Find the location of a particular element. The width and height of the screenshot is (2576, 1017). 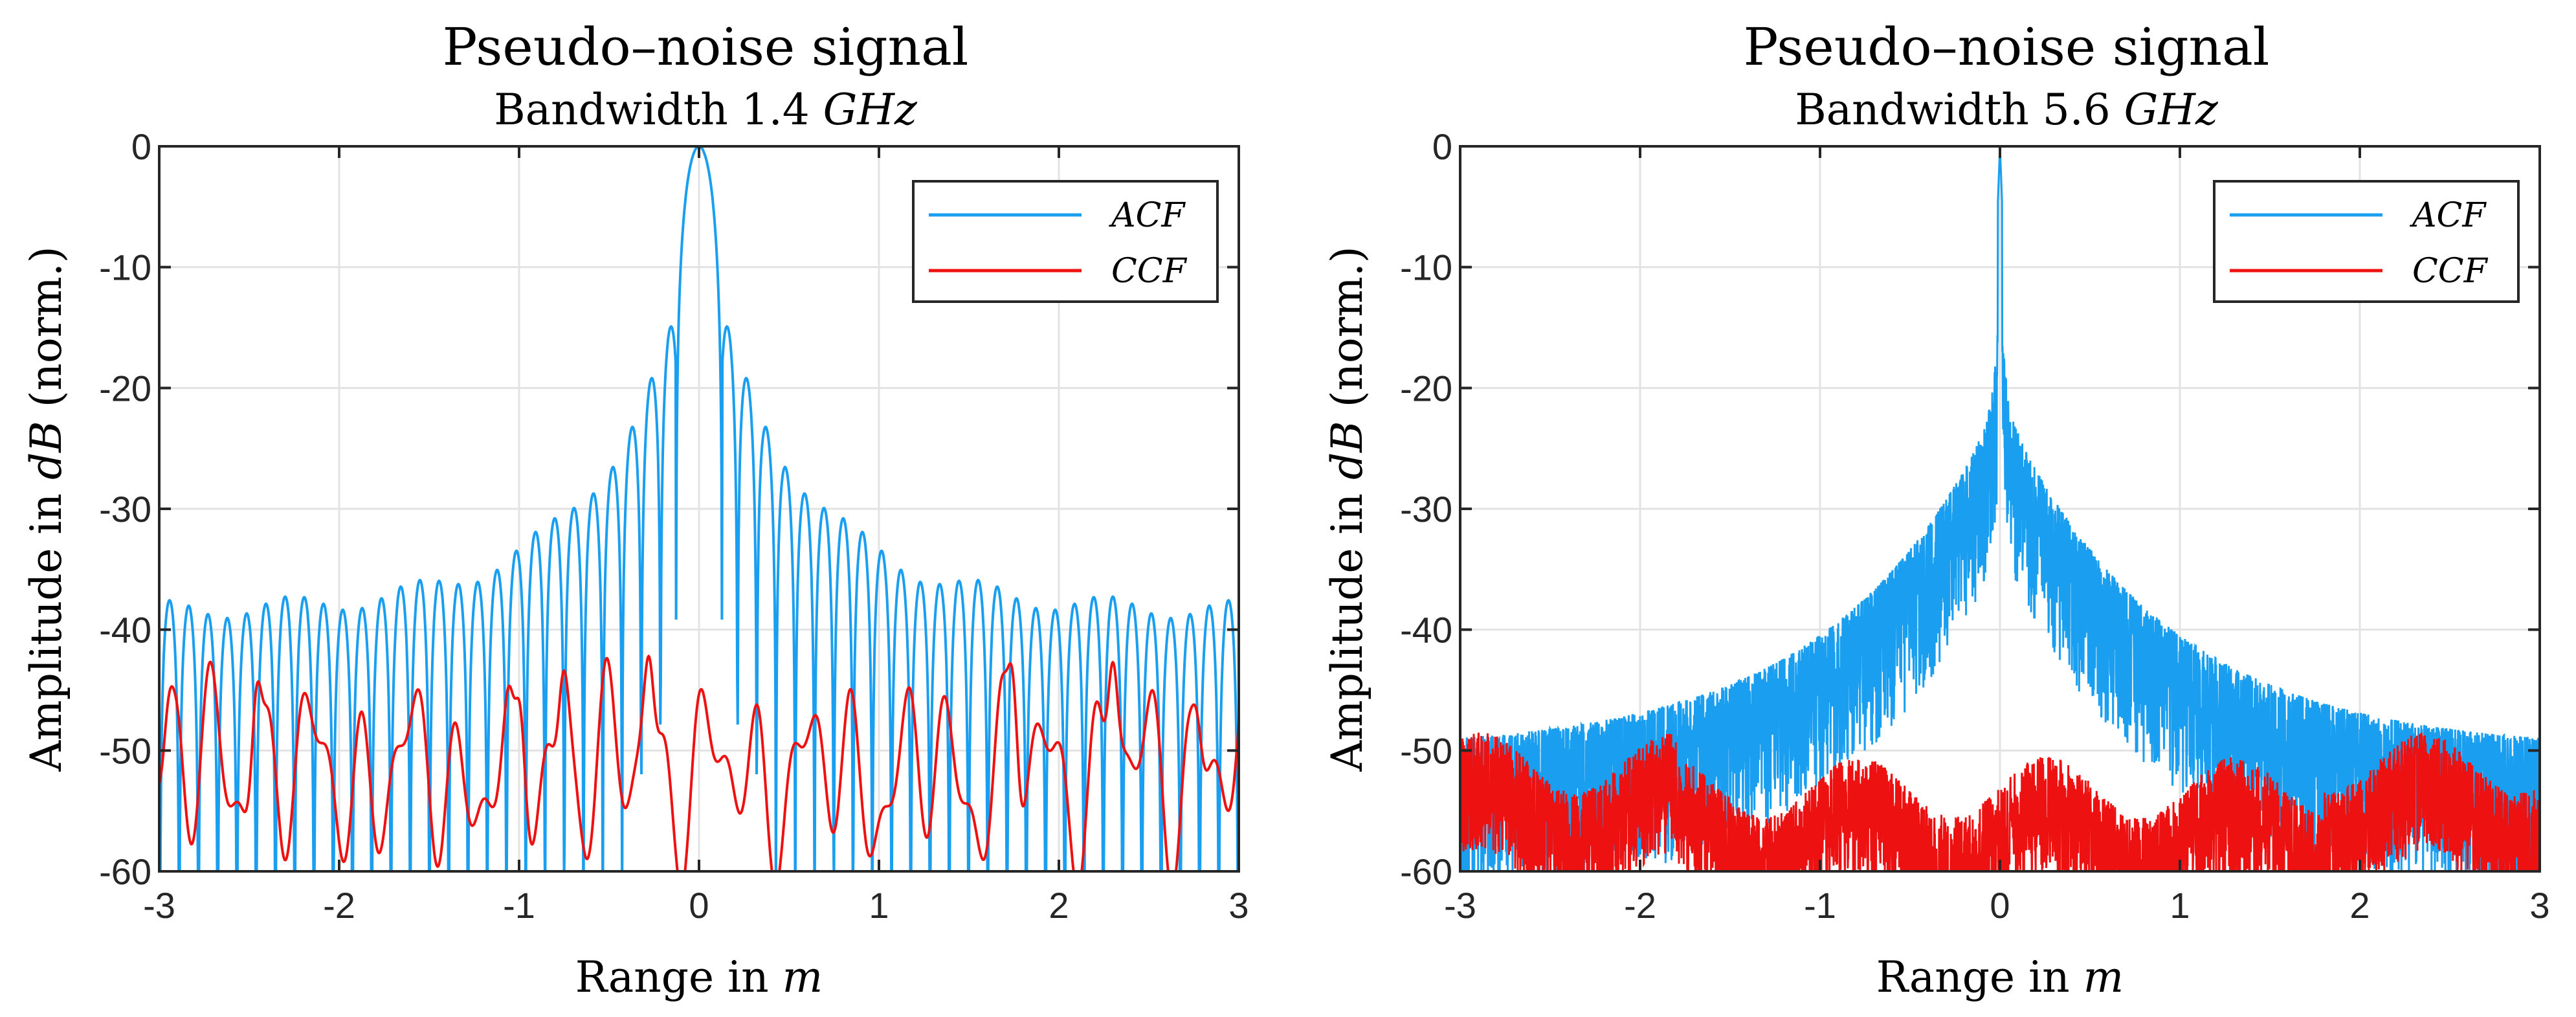

chart-subtitle: Bandwidth 1.4 GHz is located at coordinates (706, 110).